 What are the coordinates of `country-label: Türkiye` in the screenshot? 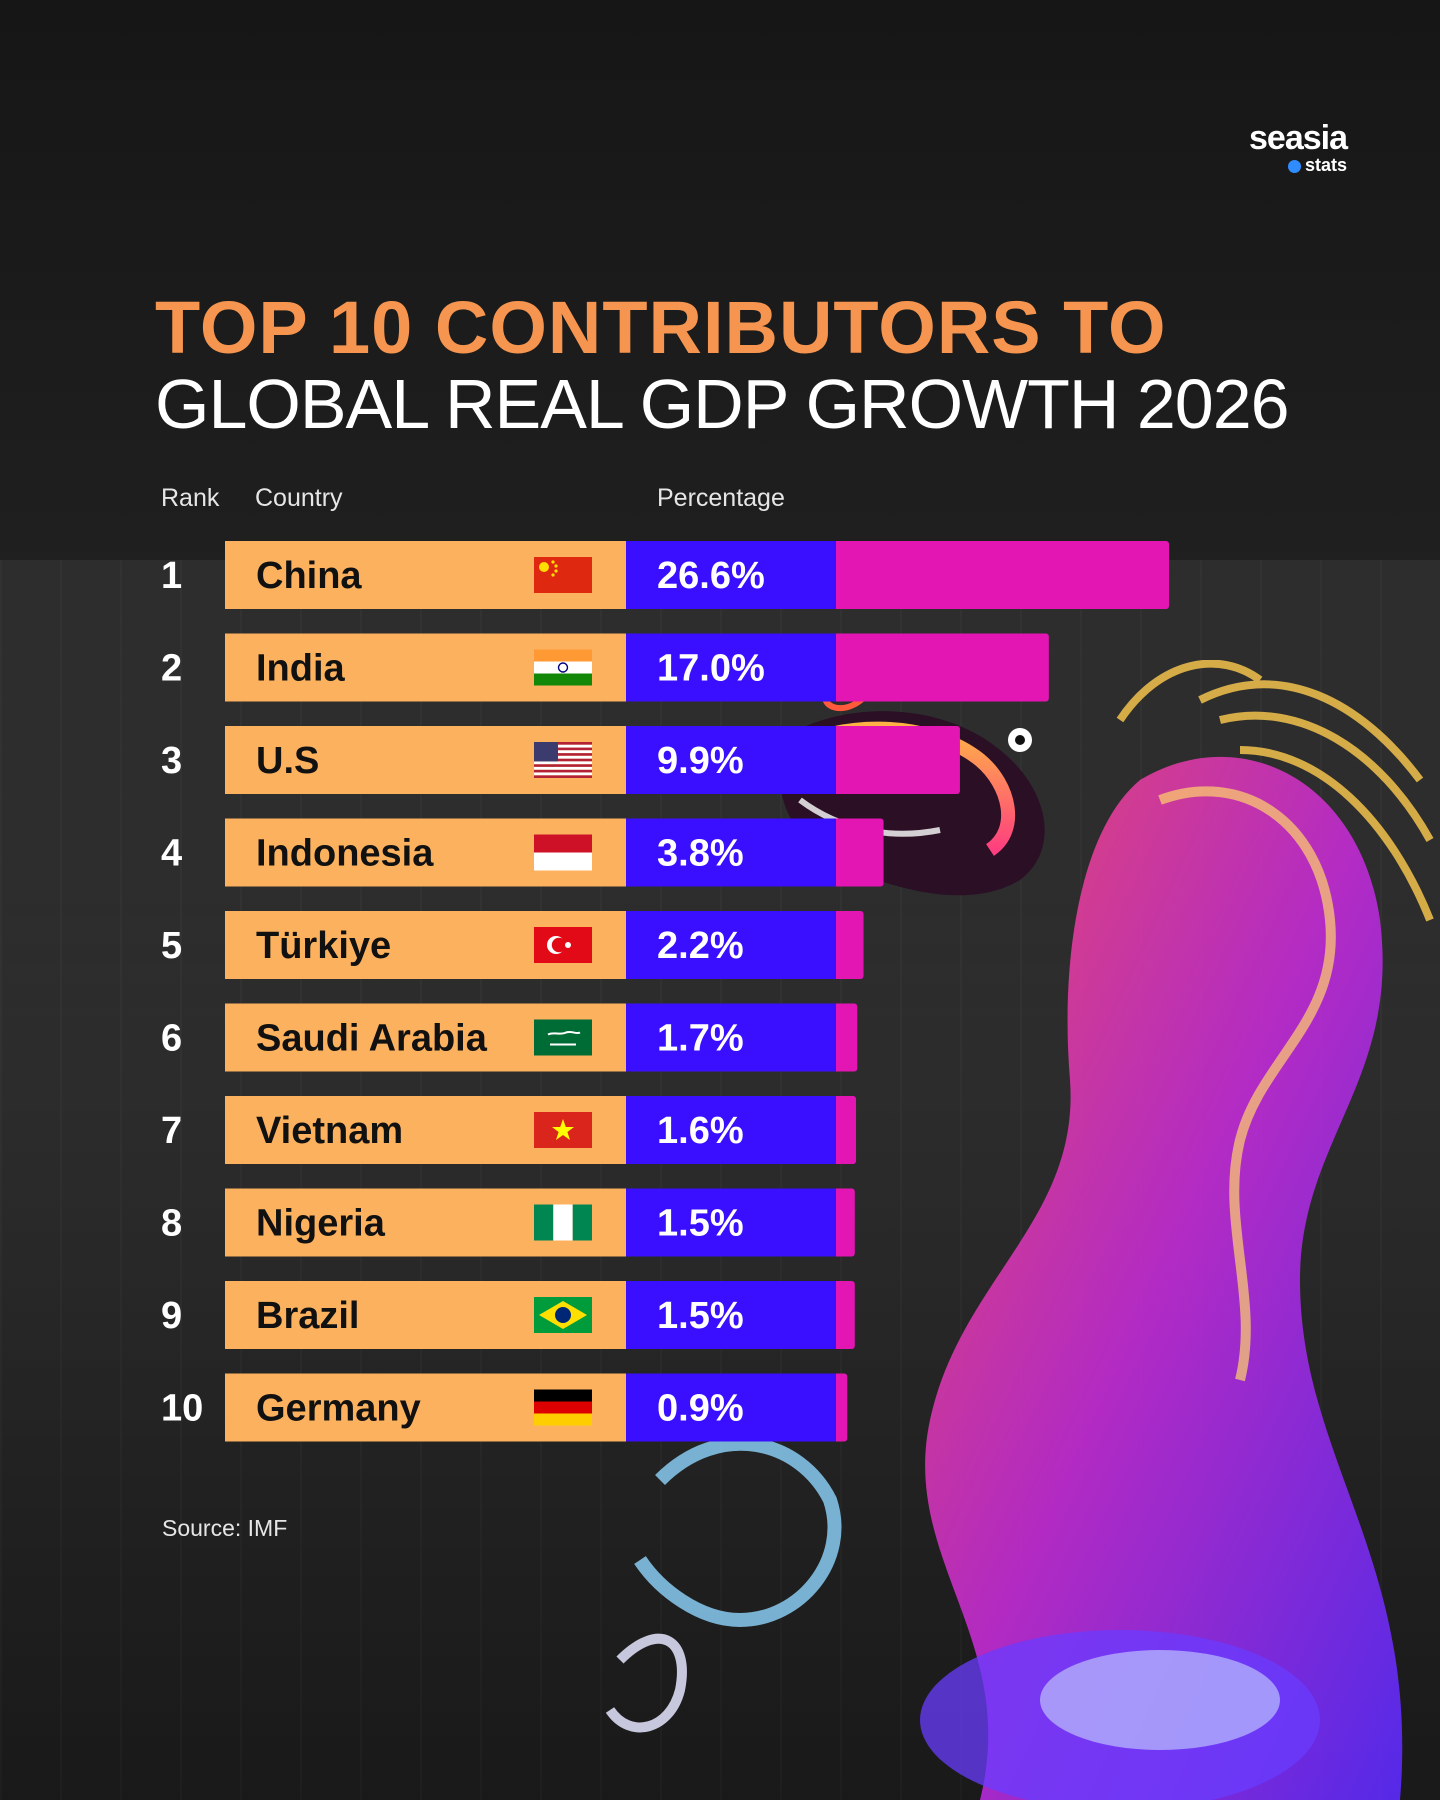 It's located at (323, 946).